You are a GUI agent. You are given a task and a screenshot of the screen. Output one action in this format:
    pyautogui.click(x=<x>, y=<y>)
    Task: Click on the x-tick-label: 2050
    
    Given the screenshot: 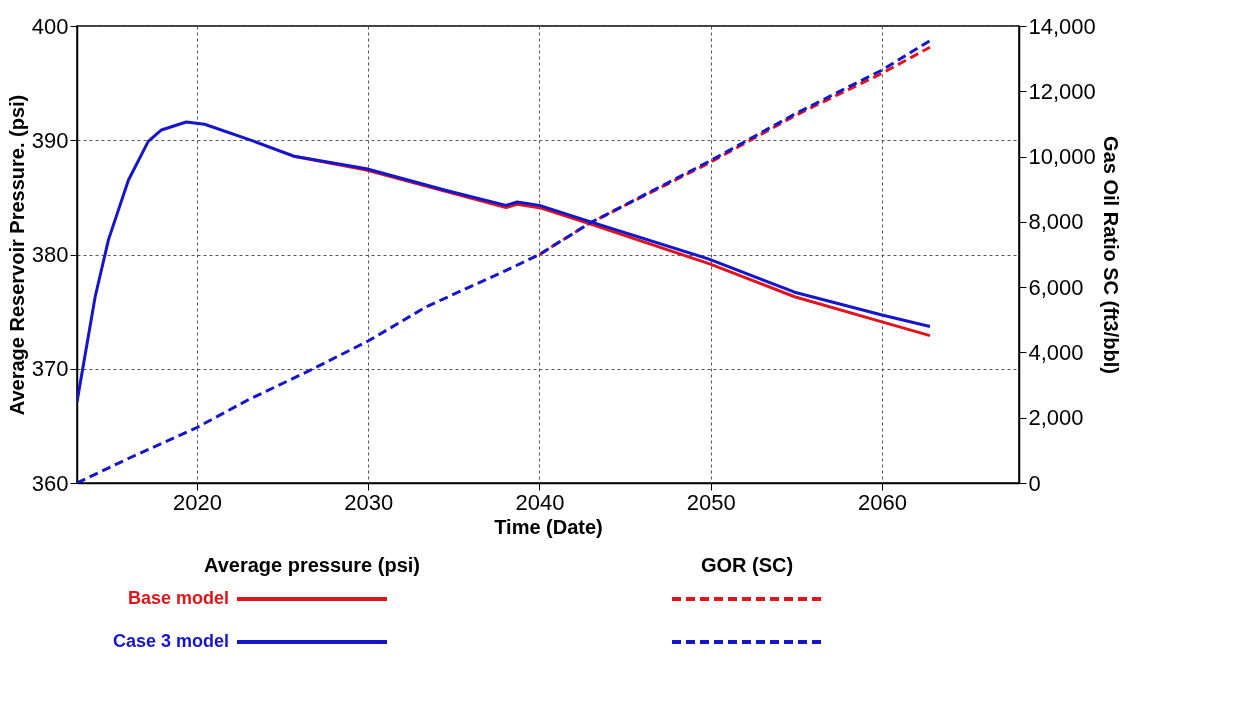 What is the action you would take?
    pyautogui.click(x=711, y=502)
    